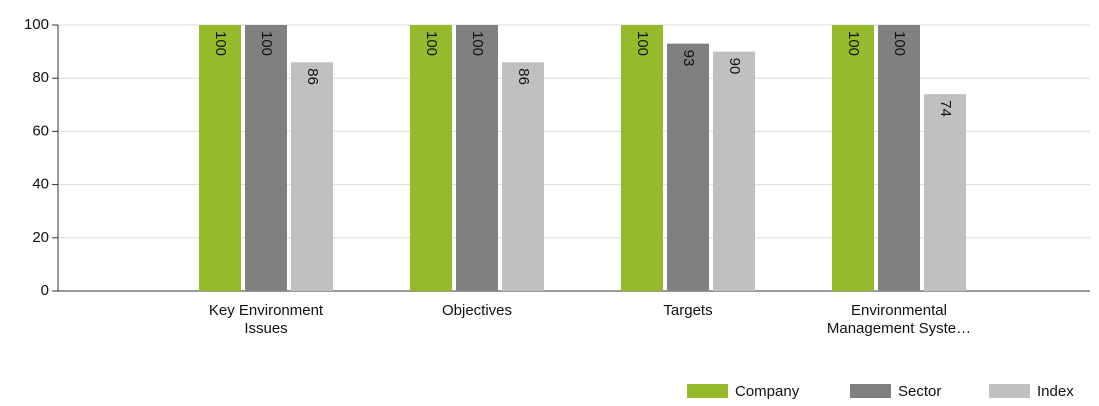 The height and width of the screenshot is (406, 1099). What do you see at coordinates (266, 319) in the screenshot?
I see `x-tick-label: Key Environment Issues` at bounding box center [266, 319].